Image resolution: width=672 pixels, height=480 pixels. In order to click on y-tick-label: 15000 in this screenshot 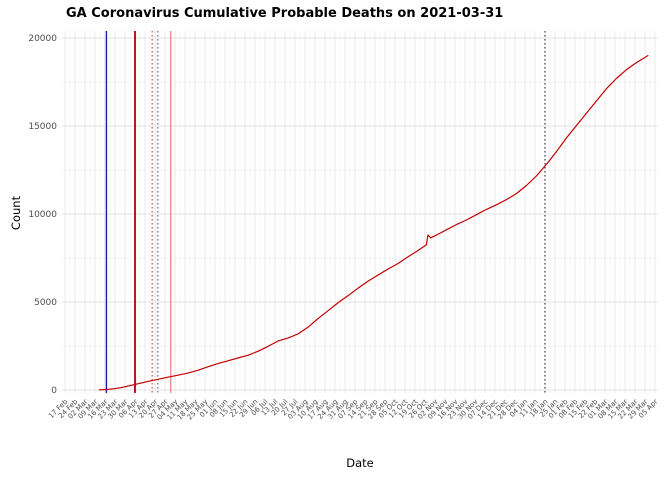, I will do `click(42, 127)`.